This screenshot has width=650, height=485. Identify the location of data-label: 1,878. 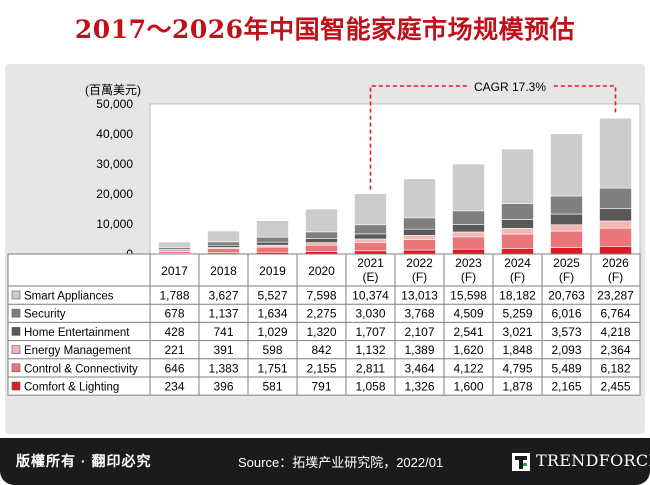
(517, 387).